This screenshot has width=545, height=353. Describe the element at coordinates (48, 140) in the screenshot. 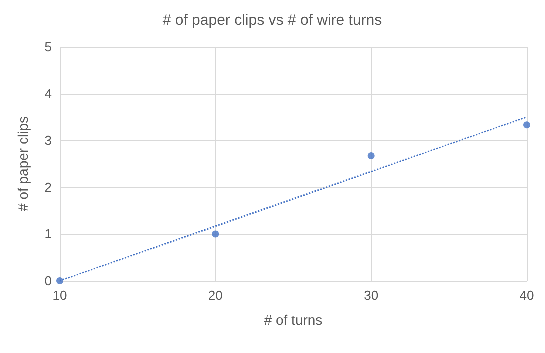

I see `y-tick-label: 3` at that location.